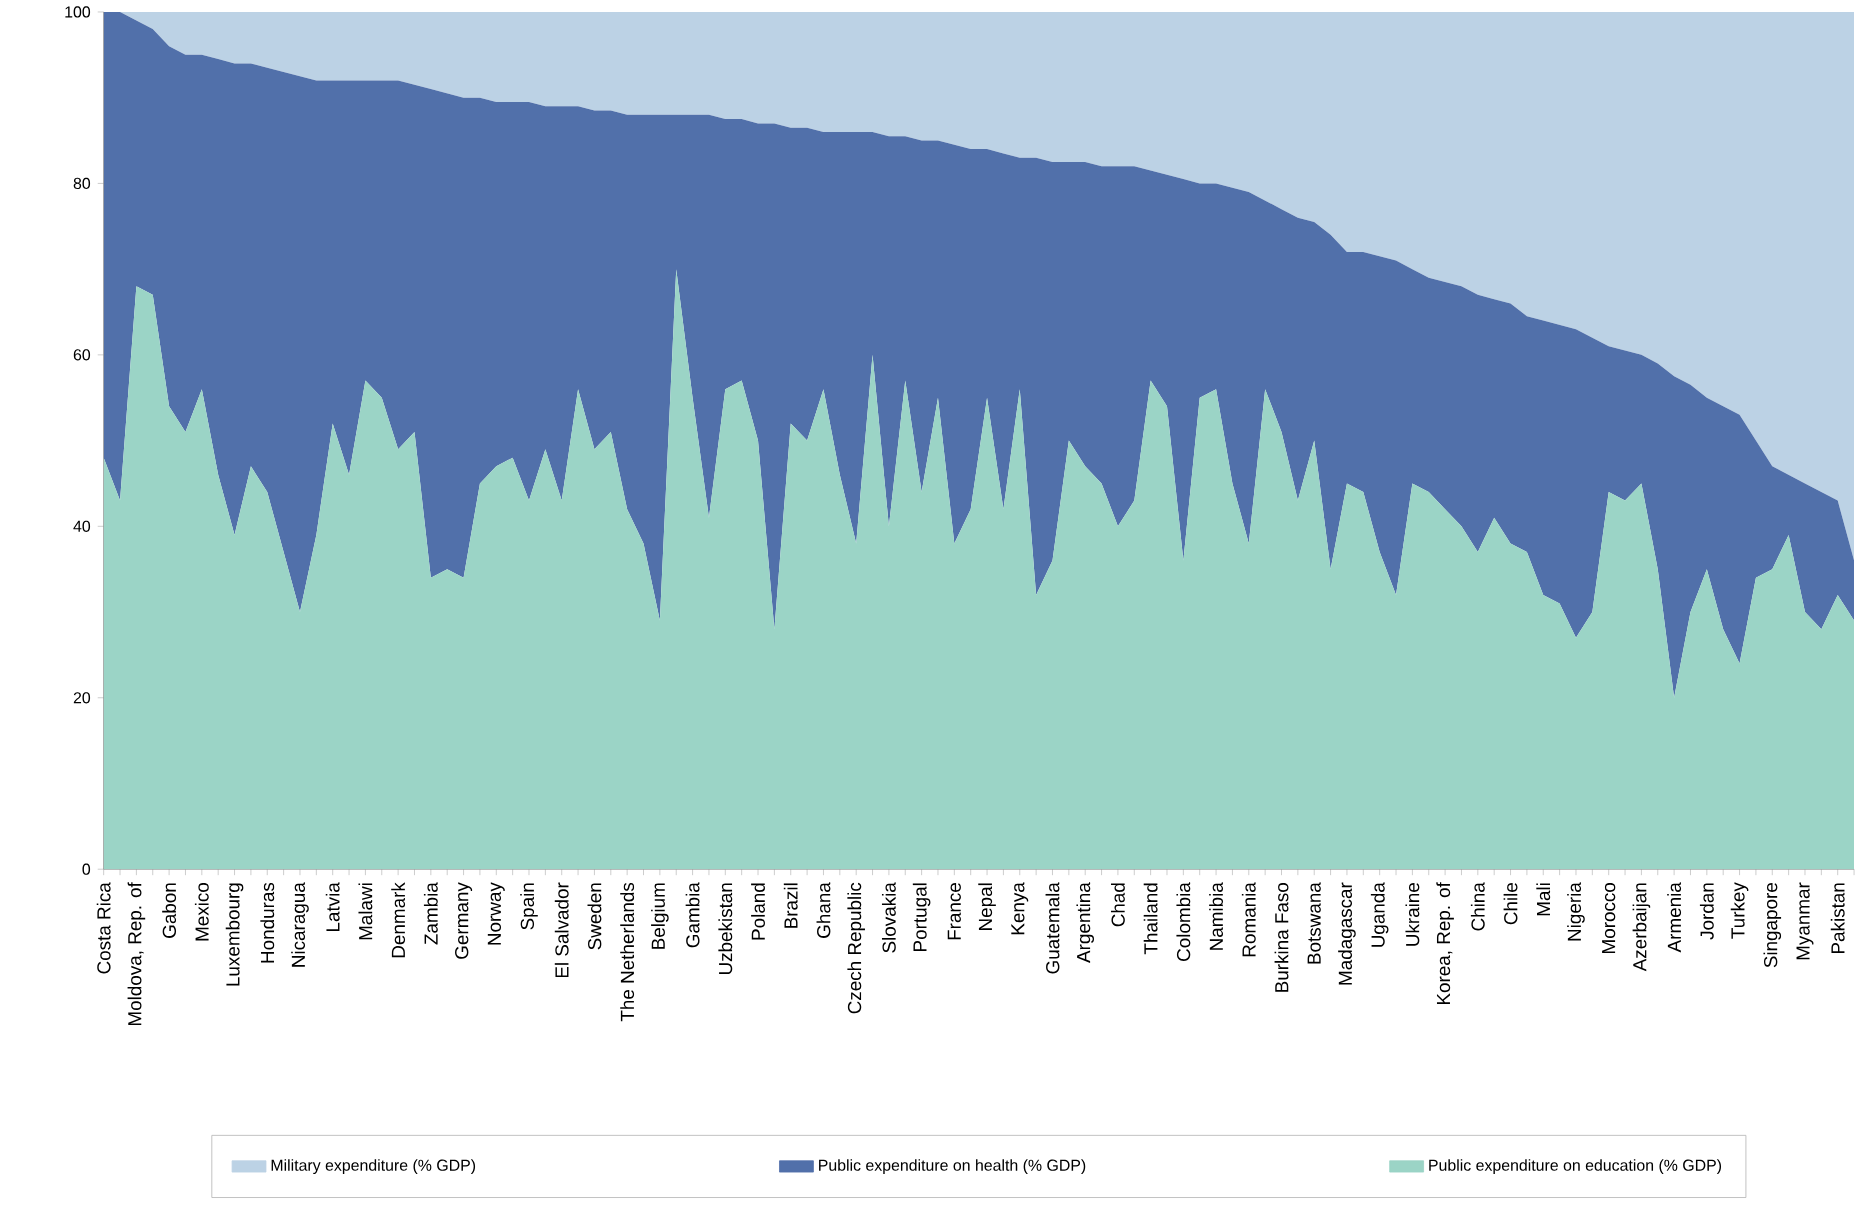 The width and height of the screenshot is (1870, 1212). Describe the element at coordinates (1445, 943) in the screenshot. I see `x-tick-label: Korea, Rep. of` at that location.